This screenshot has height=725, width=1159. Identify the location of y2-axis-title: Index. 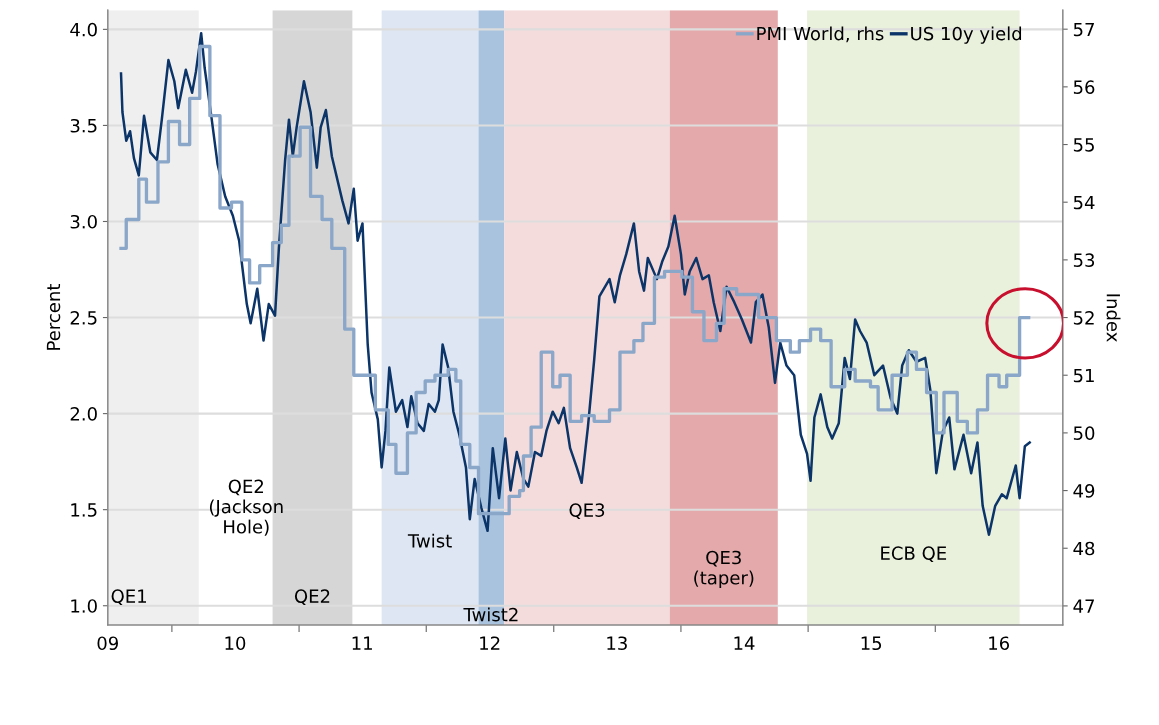
(1113, 318).